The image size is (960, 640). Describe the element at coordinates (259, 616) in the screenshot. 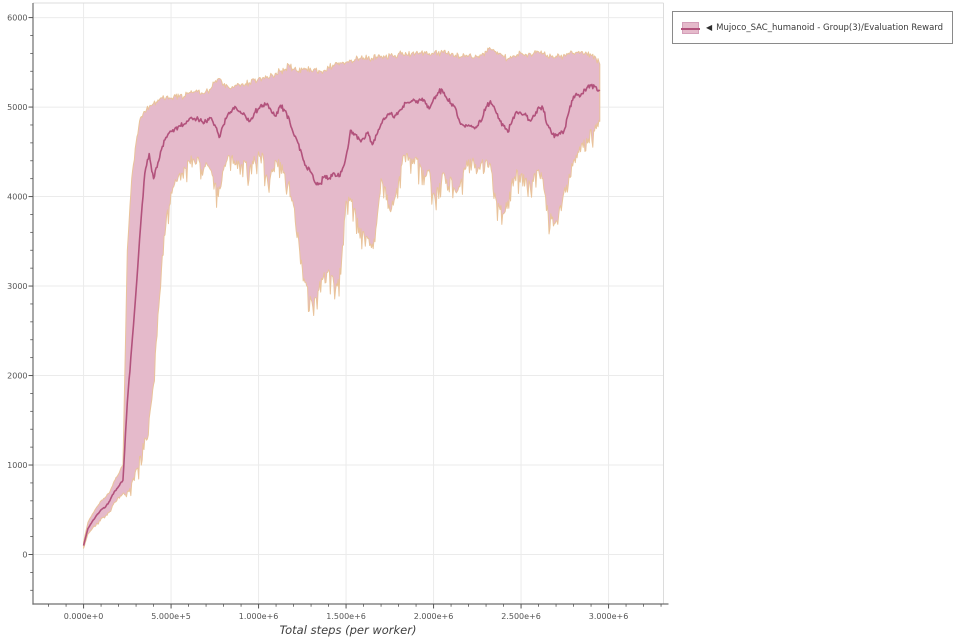

I see `tick-label: 1.000e+6` at that location.